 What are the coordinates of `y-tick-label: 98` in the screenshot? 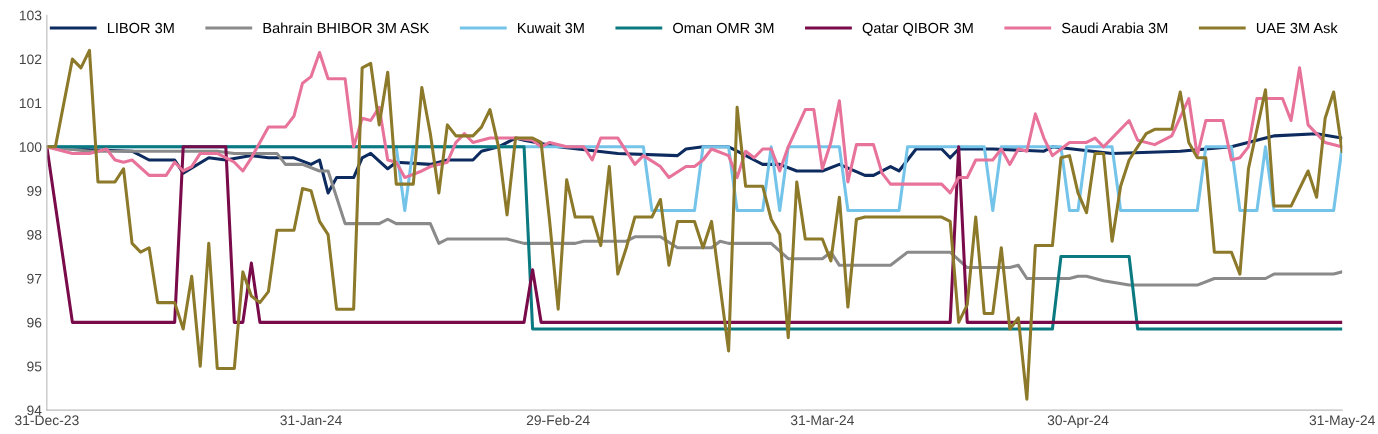 It's located at (34, 234).